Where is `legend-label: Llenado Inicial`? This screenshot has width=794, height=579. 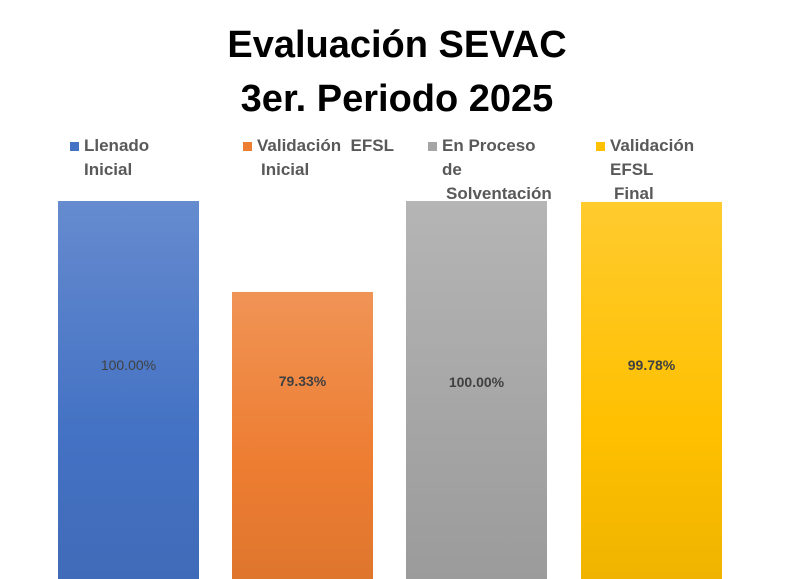
legend-label: Llenado Inicial is located at coordinates (117, 157).